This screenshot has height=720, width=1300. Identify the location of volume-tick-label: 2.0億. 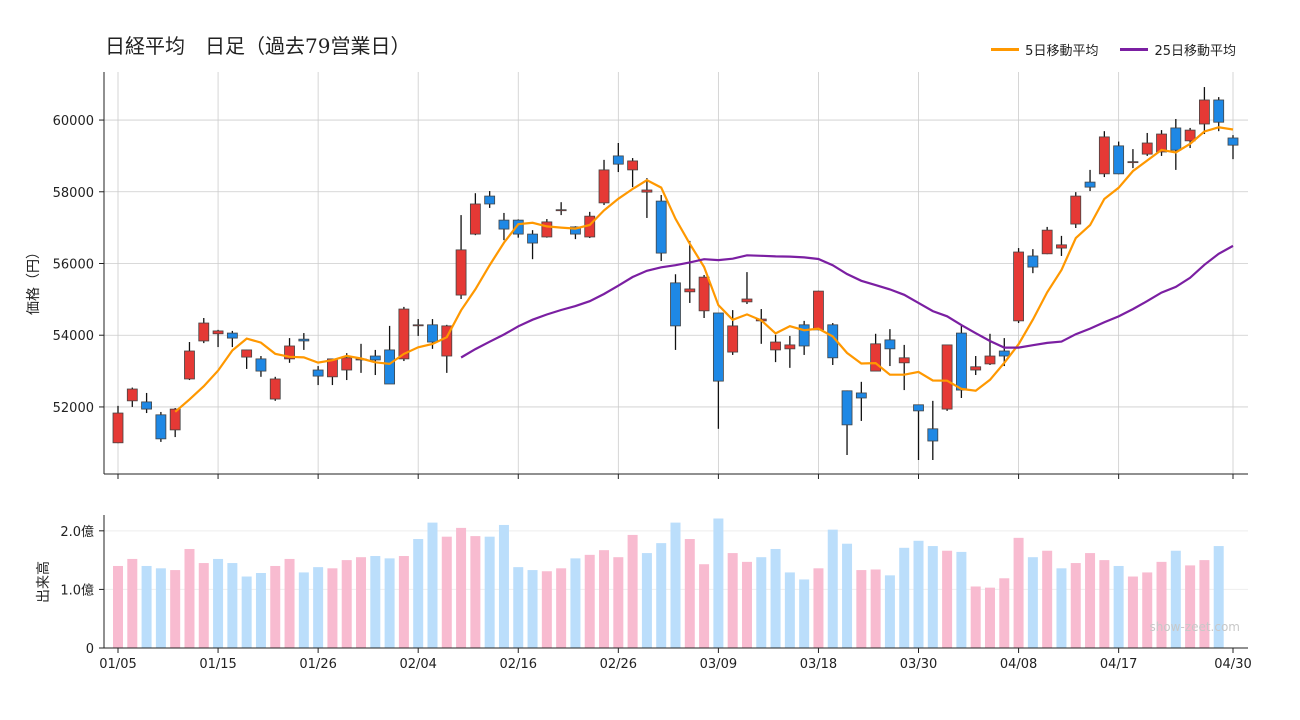
(77, 532).